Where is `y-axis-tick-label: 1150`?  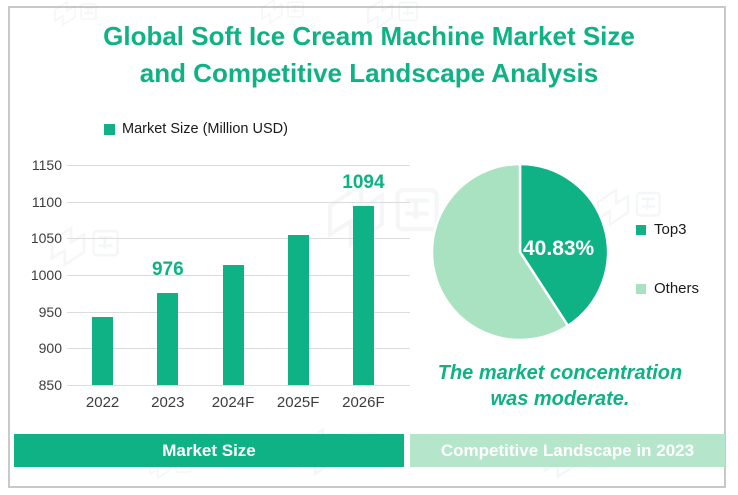 y-axis-tick-label: 1150 is located at coordinates (46, 165).